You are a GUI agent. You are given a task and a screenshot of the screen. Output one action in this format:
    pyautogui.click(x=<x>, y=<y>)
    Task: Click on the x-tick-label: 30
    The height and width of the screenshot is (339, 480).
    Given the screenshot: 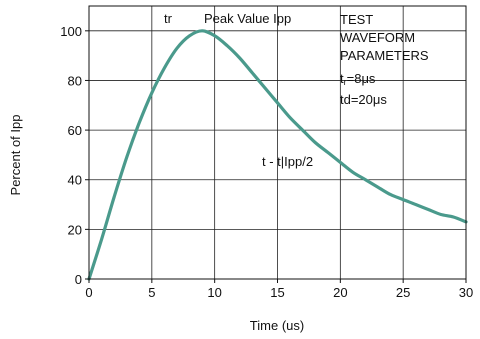 What is the action you would take?
    pyautogui.click(x=466, y=292)
    